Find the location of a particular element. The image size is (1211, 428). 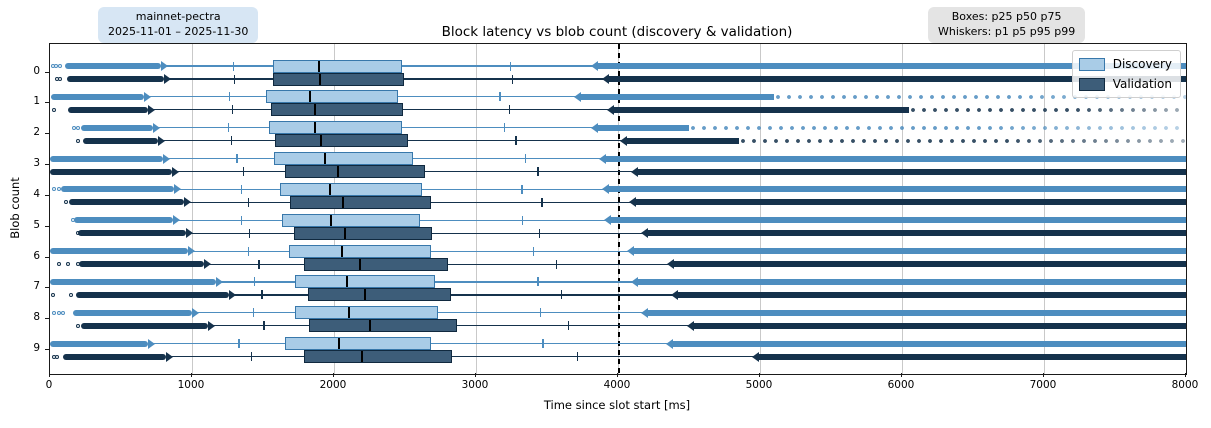

discovery-8-outlier-dot is located at coordinates (58, 312).